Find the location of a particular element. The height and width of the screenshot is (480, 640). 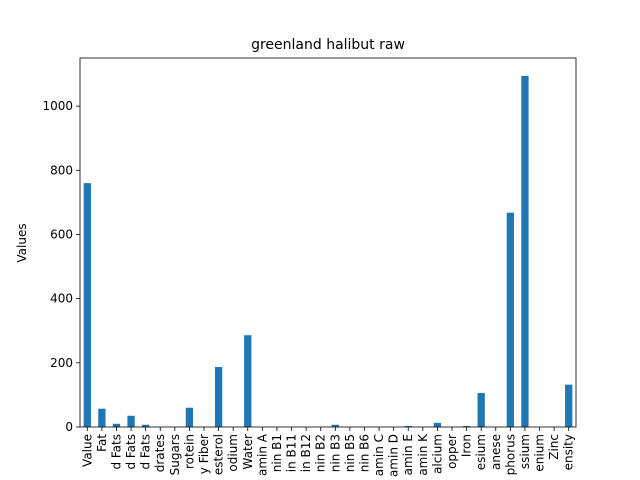

x-tick-label-5: drates is located at coordinates (160, 453).